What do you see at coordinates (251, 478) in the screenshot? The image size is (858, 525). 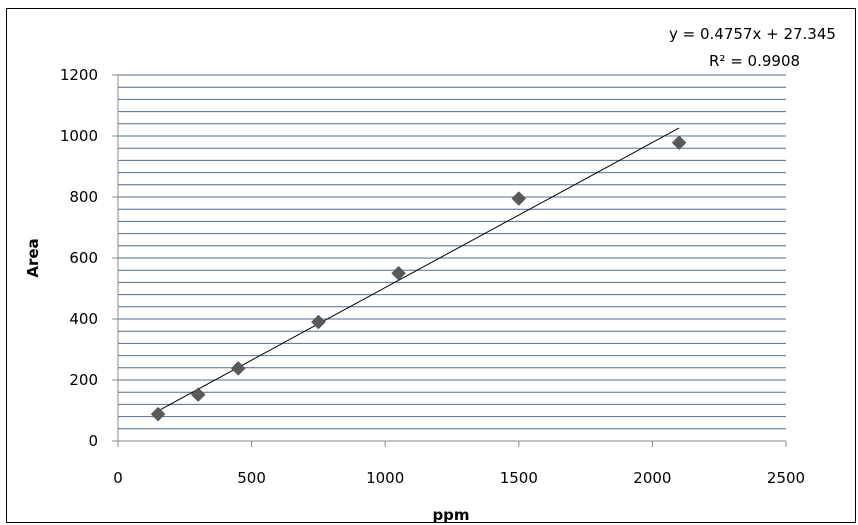 I see `x-tick-label: 500` at bounding box center [251, 478].